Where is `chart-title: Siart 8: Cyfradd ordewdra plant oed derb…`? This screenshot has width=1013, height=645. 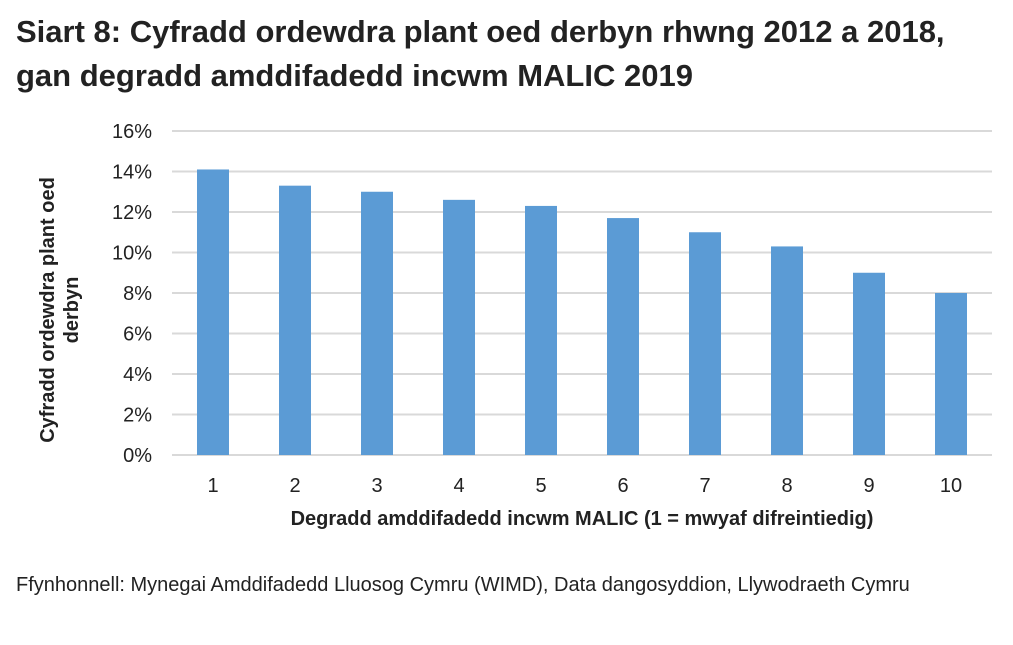 chart-title: Siart 8: Cyfradd ordewdra plant oed derb… is located at coordinates (480, 53).